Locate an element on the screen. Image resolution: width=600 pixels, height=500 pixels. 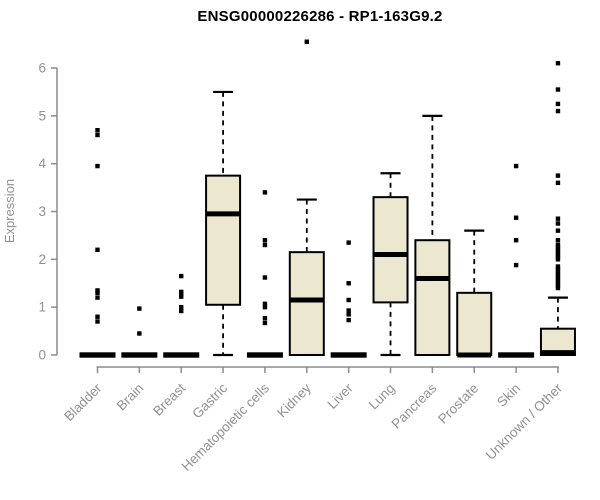
box-liver is located at coordinates (348, 299).